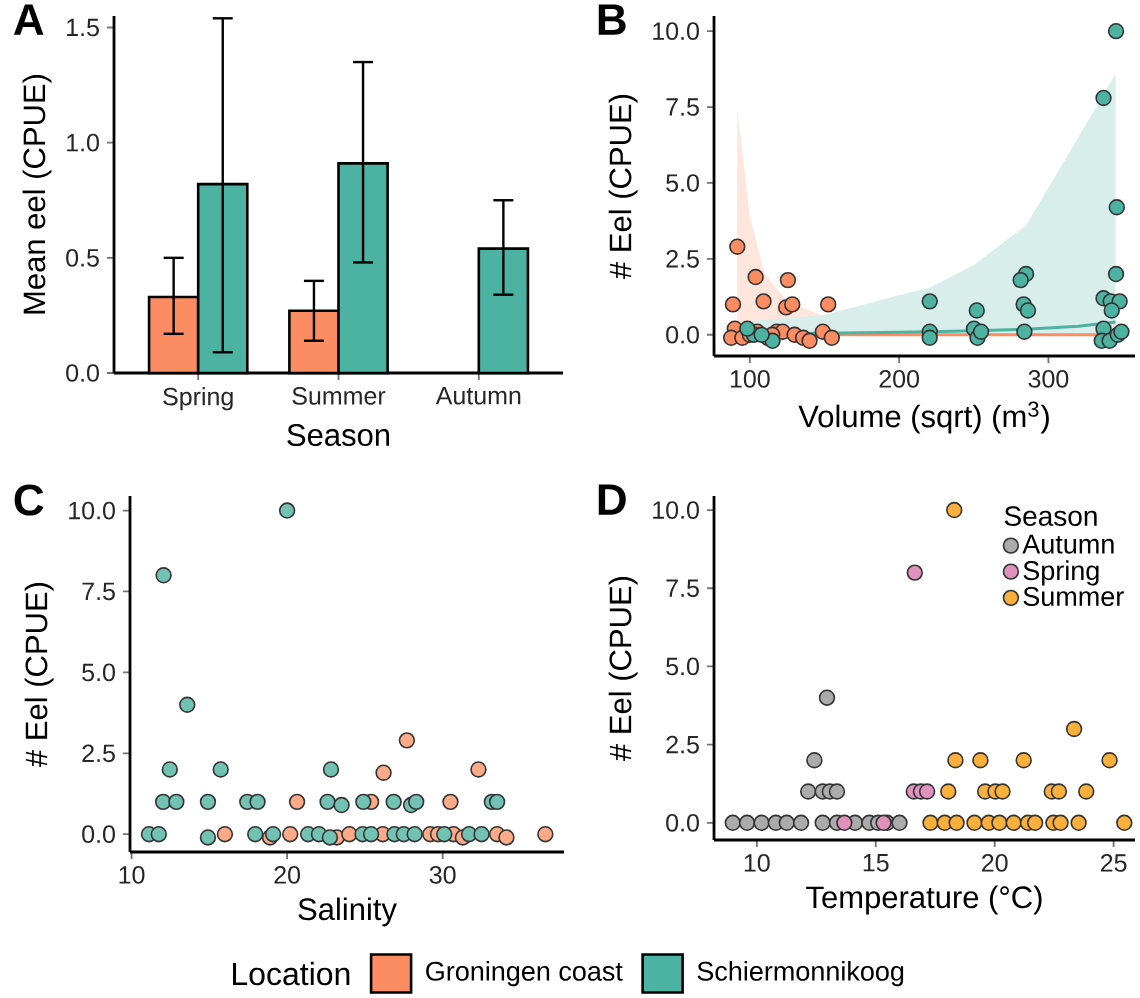  I want to click on x-tick-label: Autumn, so click(478, 396).